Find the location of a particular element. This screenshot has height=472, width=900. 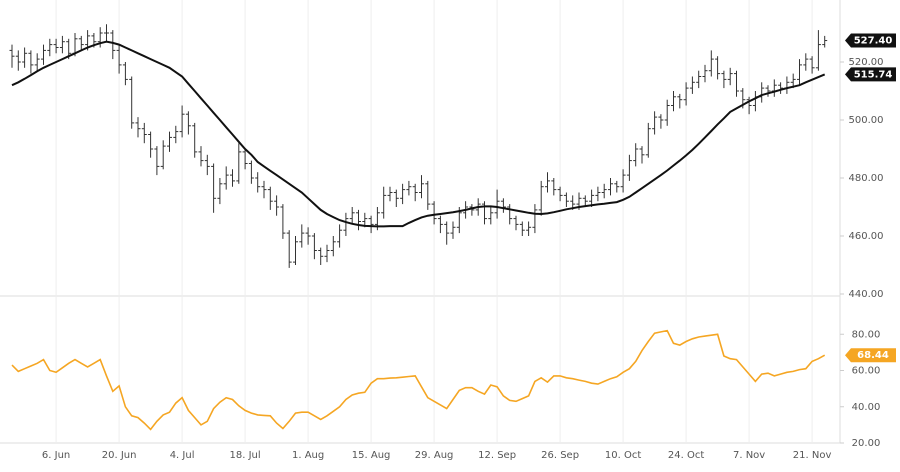

y-tick-label: 40.00 is located at coordinates (866, 407).